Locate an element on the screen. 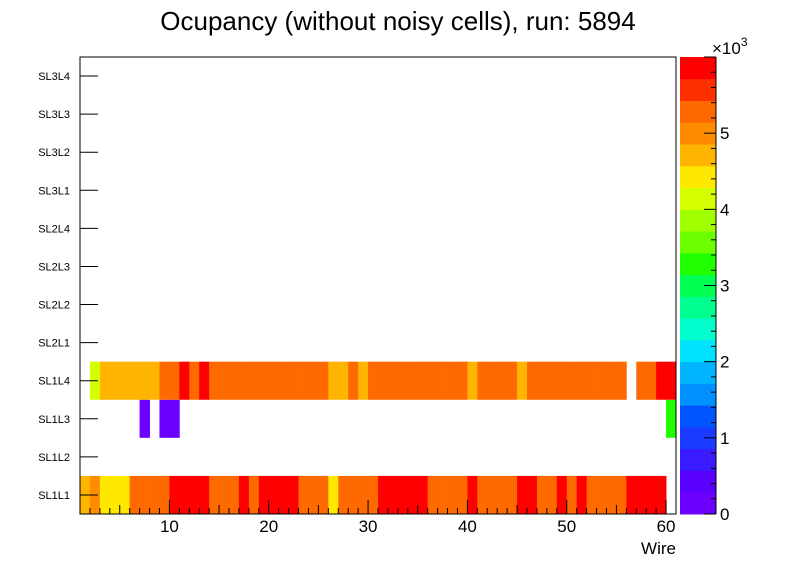  z-tick-label: 4 is located at coordinates (724, 209).